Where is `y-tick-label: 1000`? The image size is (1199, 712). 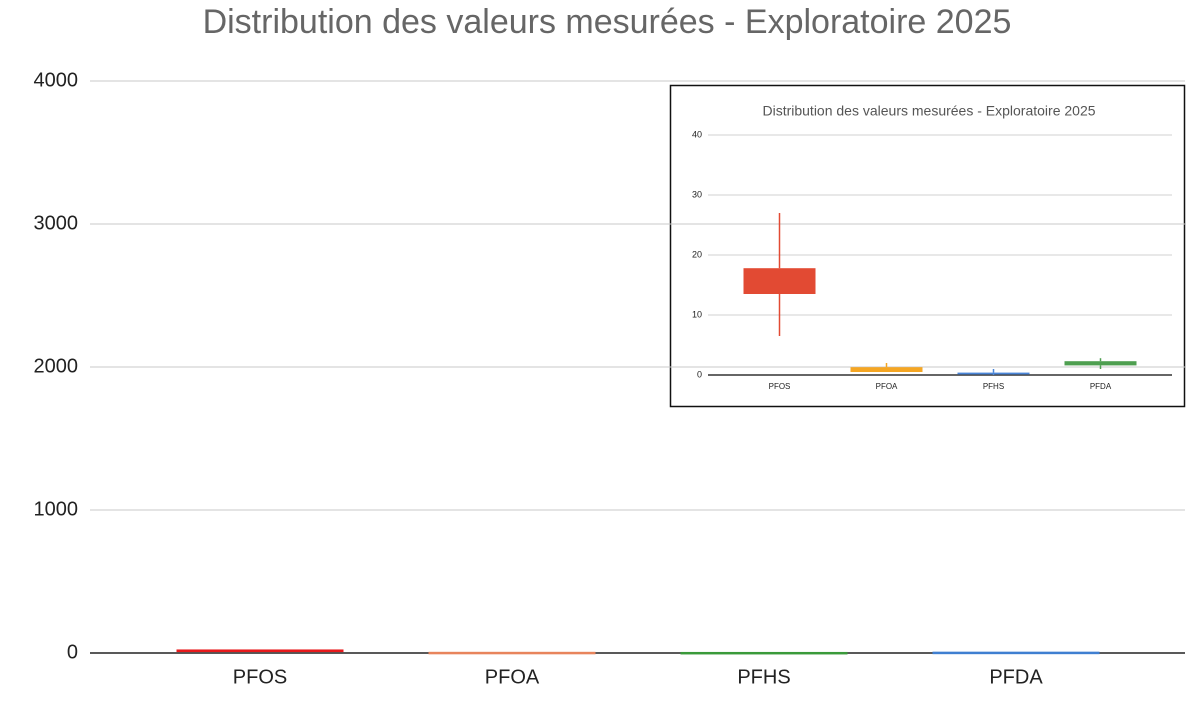
y-tick-label: 1000 is located at coordinates (56, 509).